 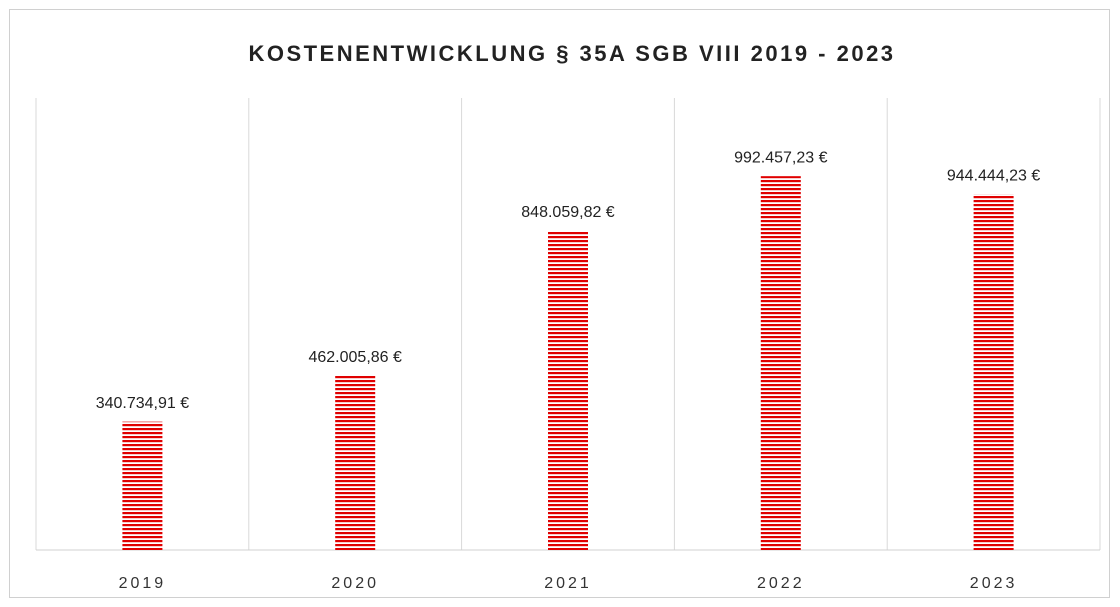 What do you see at coordinates (143, 583) in the screenshot?
I see `x-tick-label: 2019` at bounding box center [143, 583].